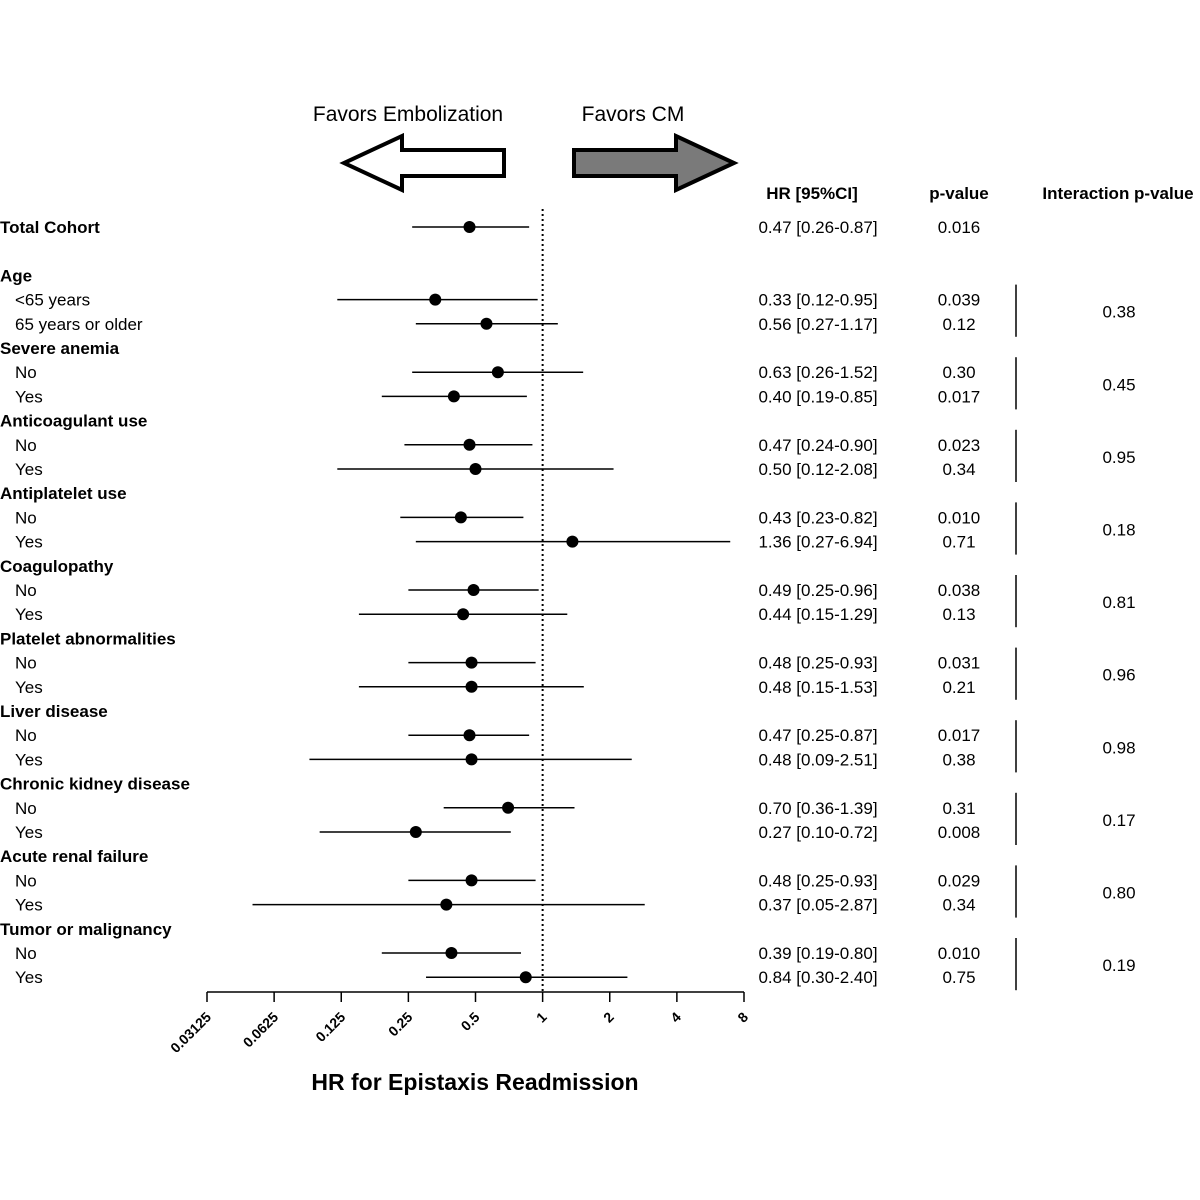  Describe the element at coordinates (958, 977) in the screenshot. I see `p-value-text: 0.75` at that location.